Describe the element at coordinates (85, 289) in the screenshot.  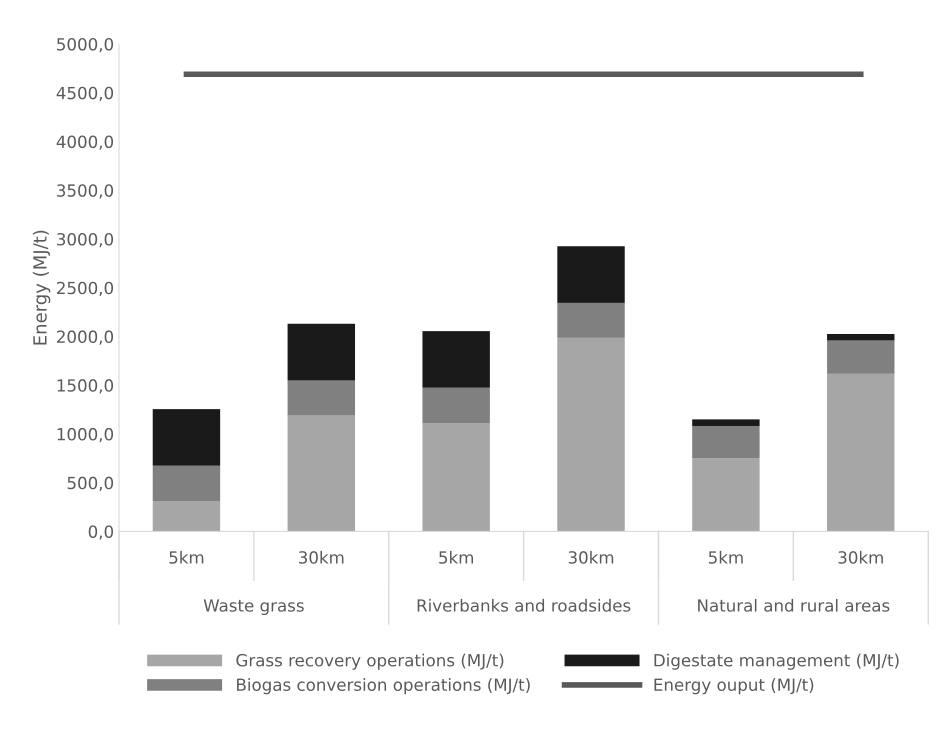
I see `y-tick-label: 2500,0` at that location.